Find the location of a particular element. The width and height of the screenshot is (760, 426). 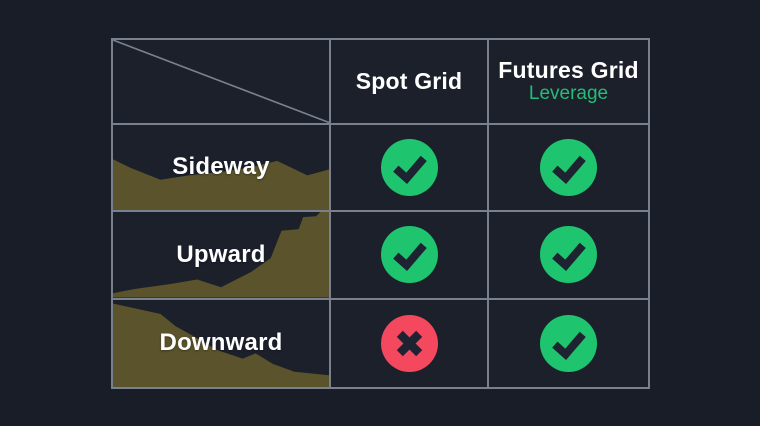

row-header-upward: Upward is located at coordinates (221, 255).